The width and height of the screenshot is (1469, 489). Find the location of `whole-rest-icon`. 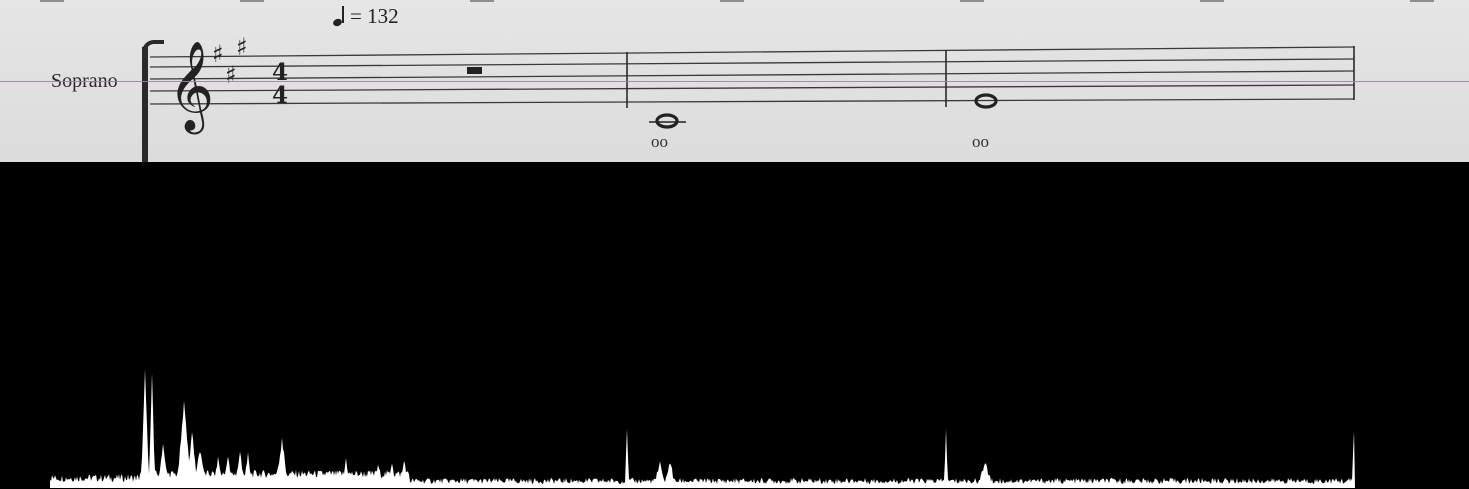

whole-rest-icon is located at coordinates (474, 70).